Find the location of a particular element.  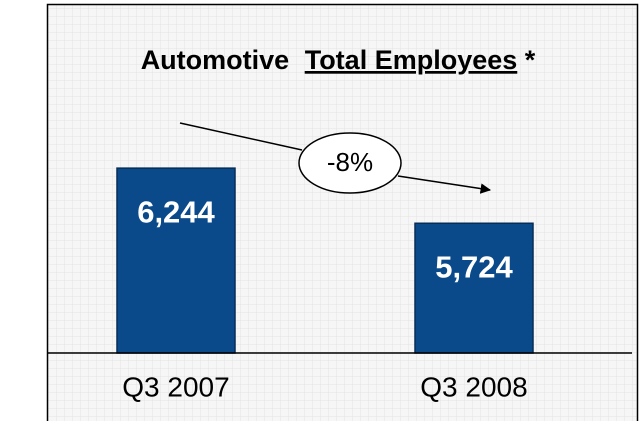

x-tick-label: Q3 2008 is located at coordinates (473, 386).